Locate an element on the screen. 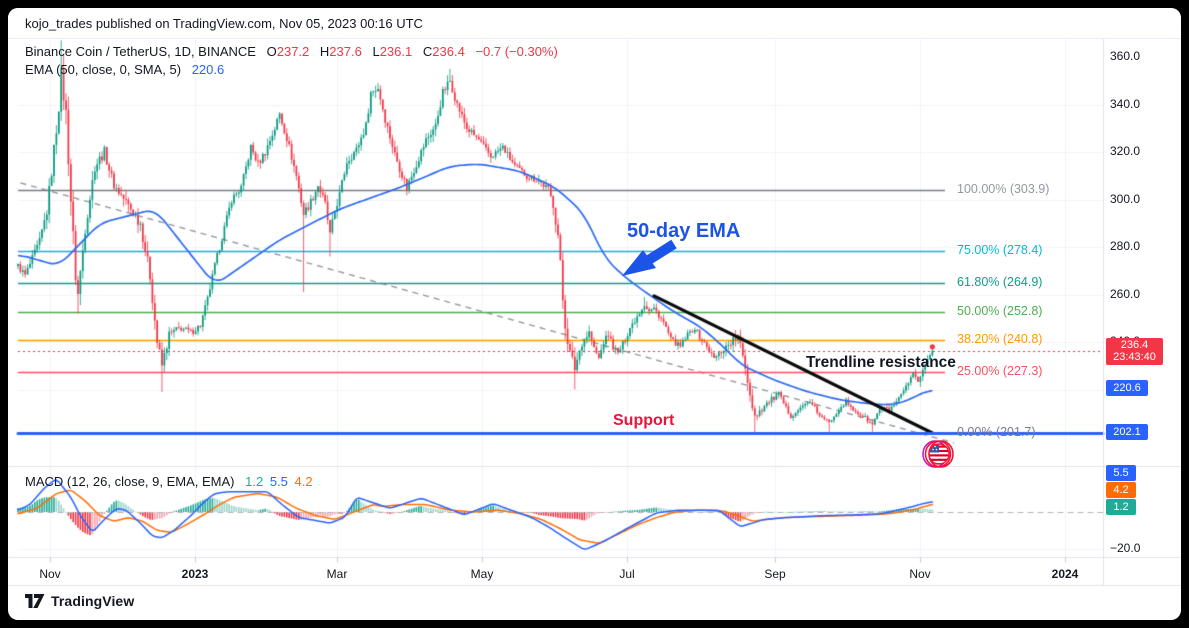  low-value: 236.1 is located at coordinates (396, 51).